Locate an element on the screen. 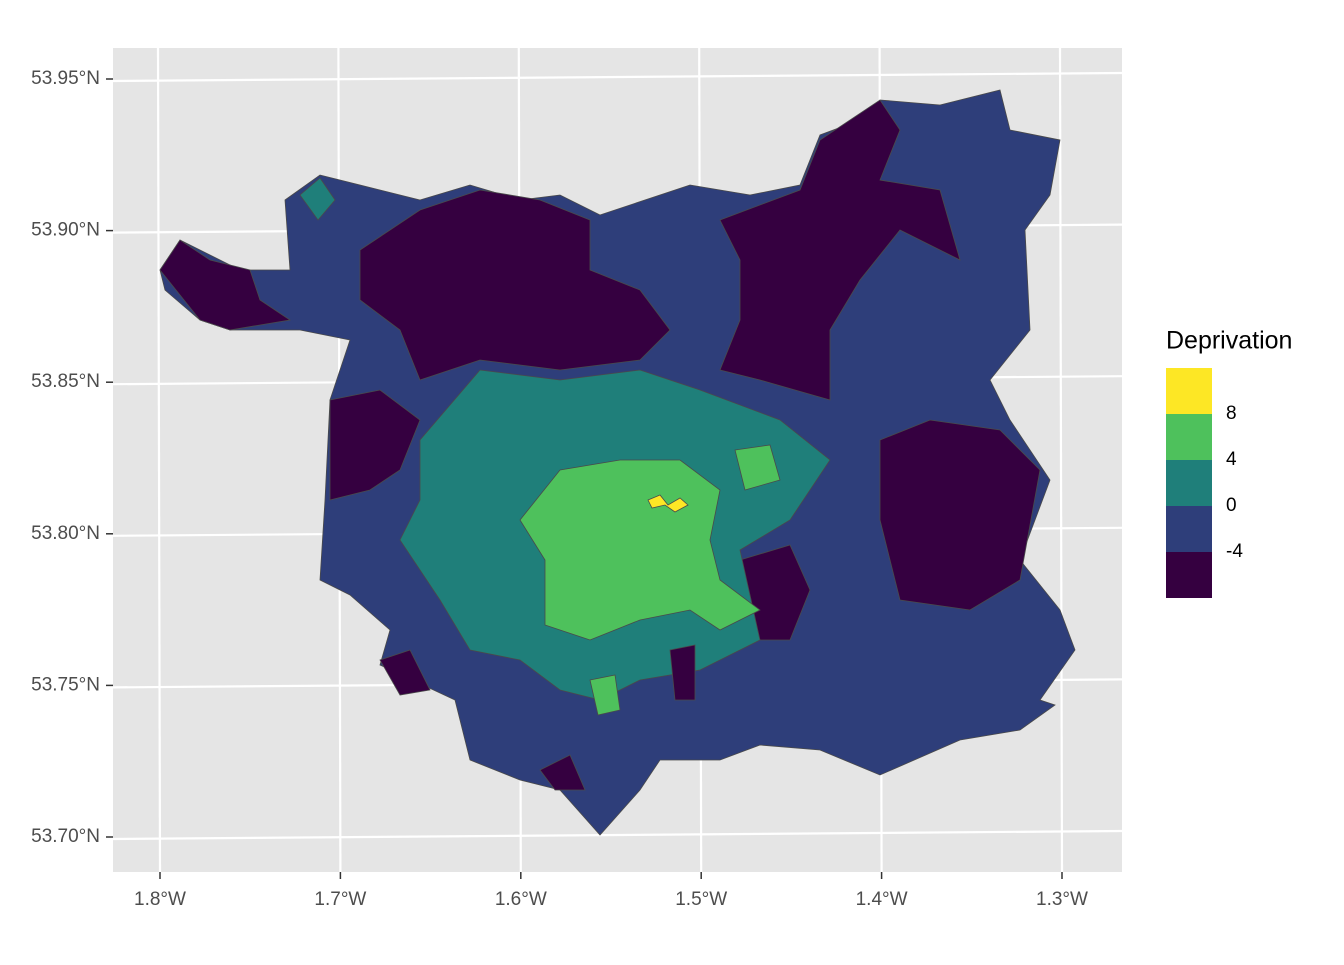 The width and height of the screenshot is (1344, 965). y-tick-label: 53.90°N is located at coordinates (65, 230).